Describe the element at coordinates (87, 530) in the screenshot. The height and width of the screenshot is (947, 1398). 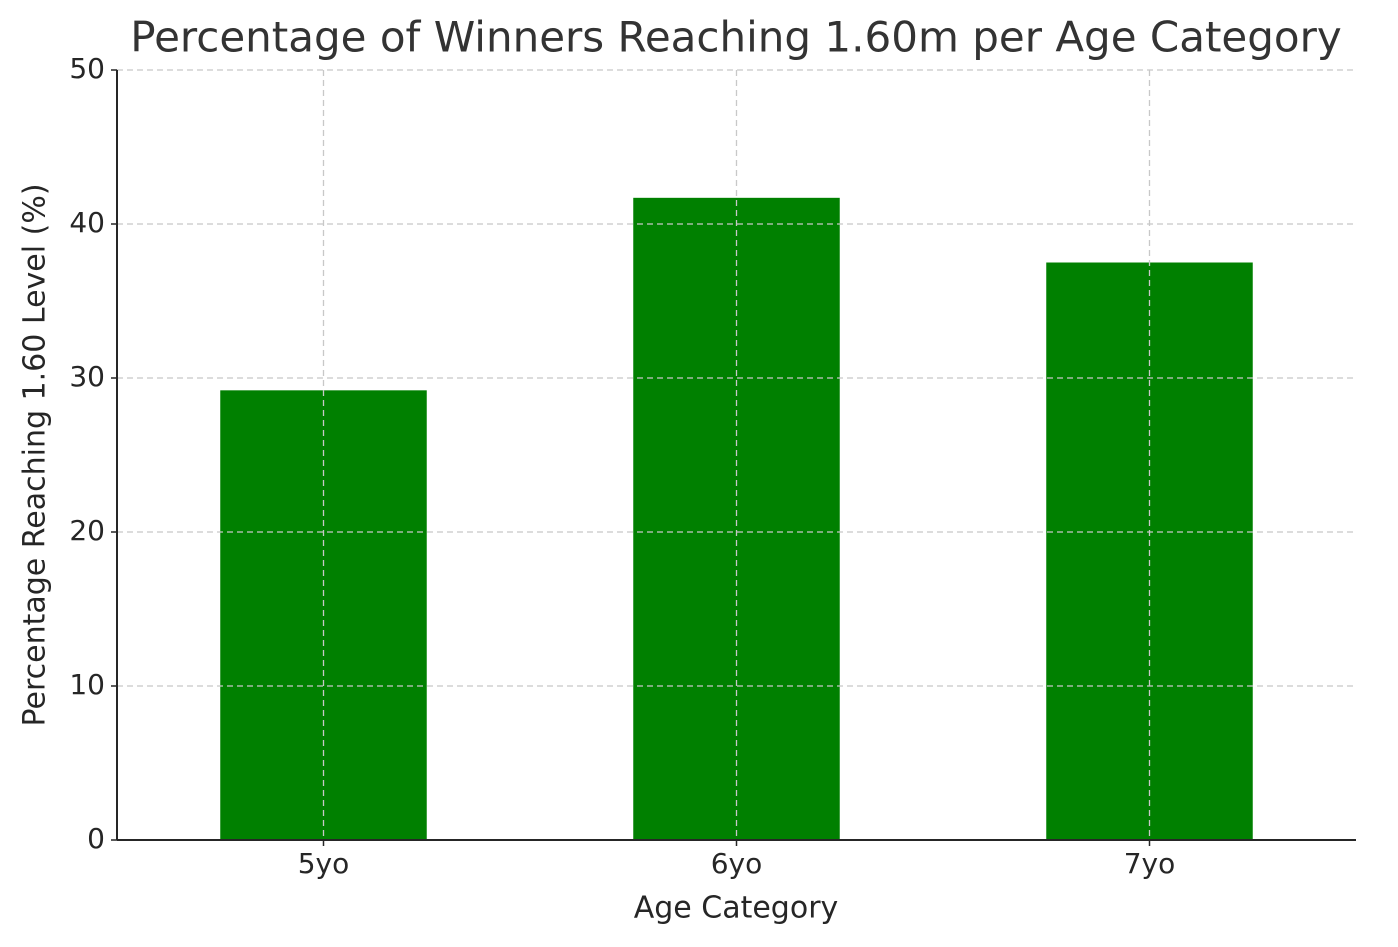
I see `y-tick-label: 20` at that location.